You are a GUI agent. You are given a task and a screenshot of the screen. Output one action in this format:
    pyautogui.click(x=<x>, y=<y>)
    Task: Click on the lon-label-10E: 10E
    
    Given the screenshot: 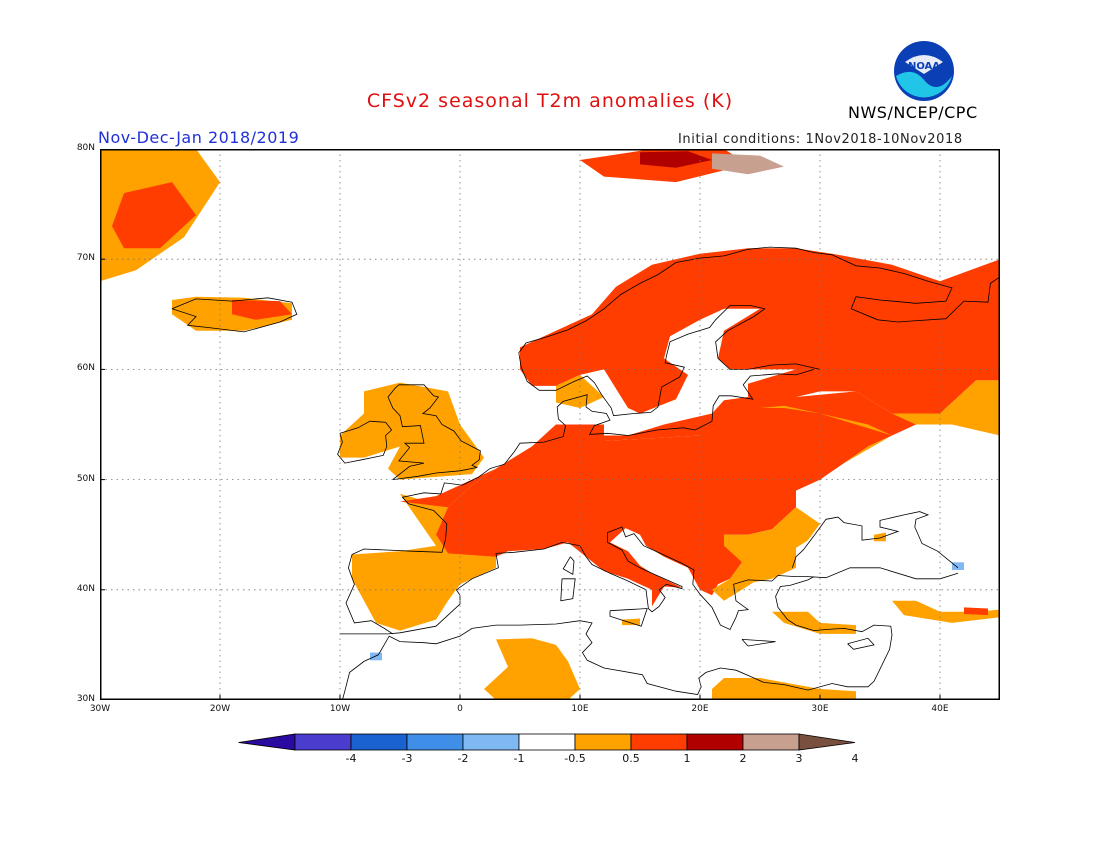 What is the action you would take?
    pyautogui.click(x=580, y=709)
    